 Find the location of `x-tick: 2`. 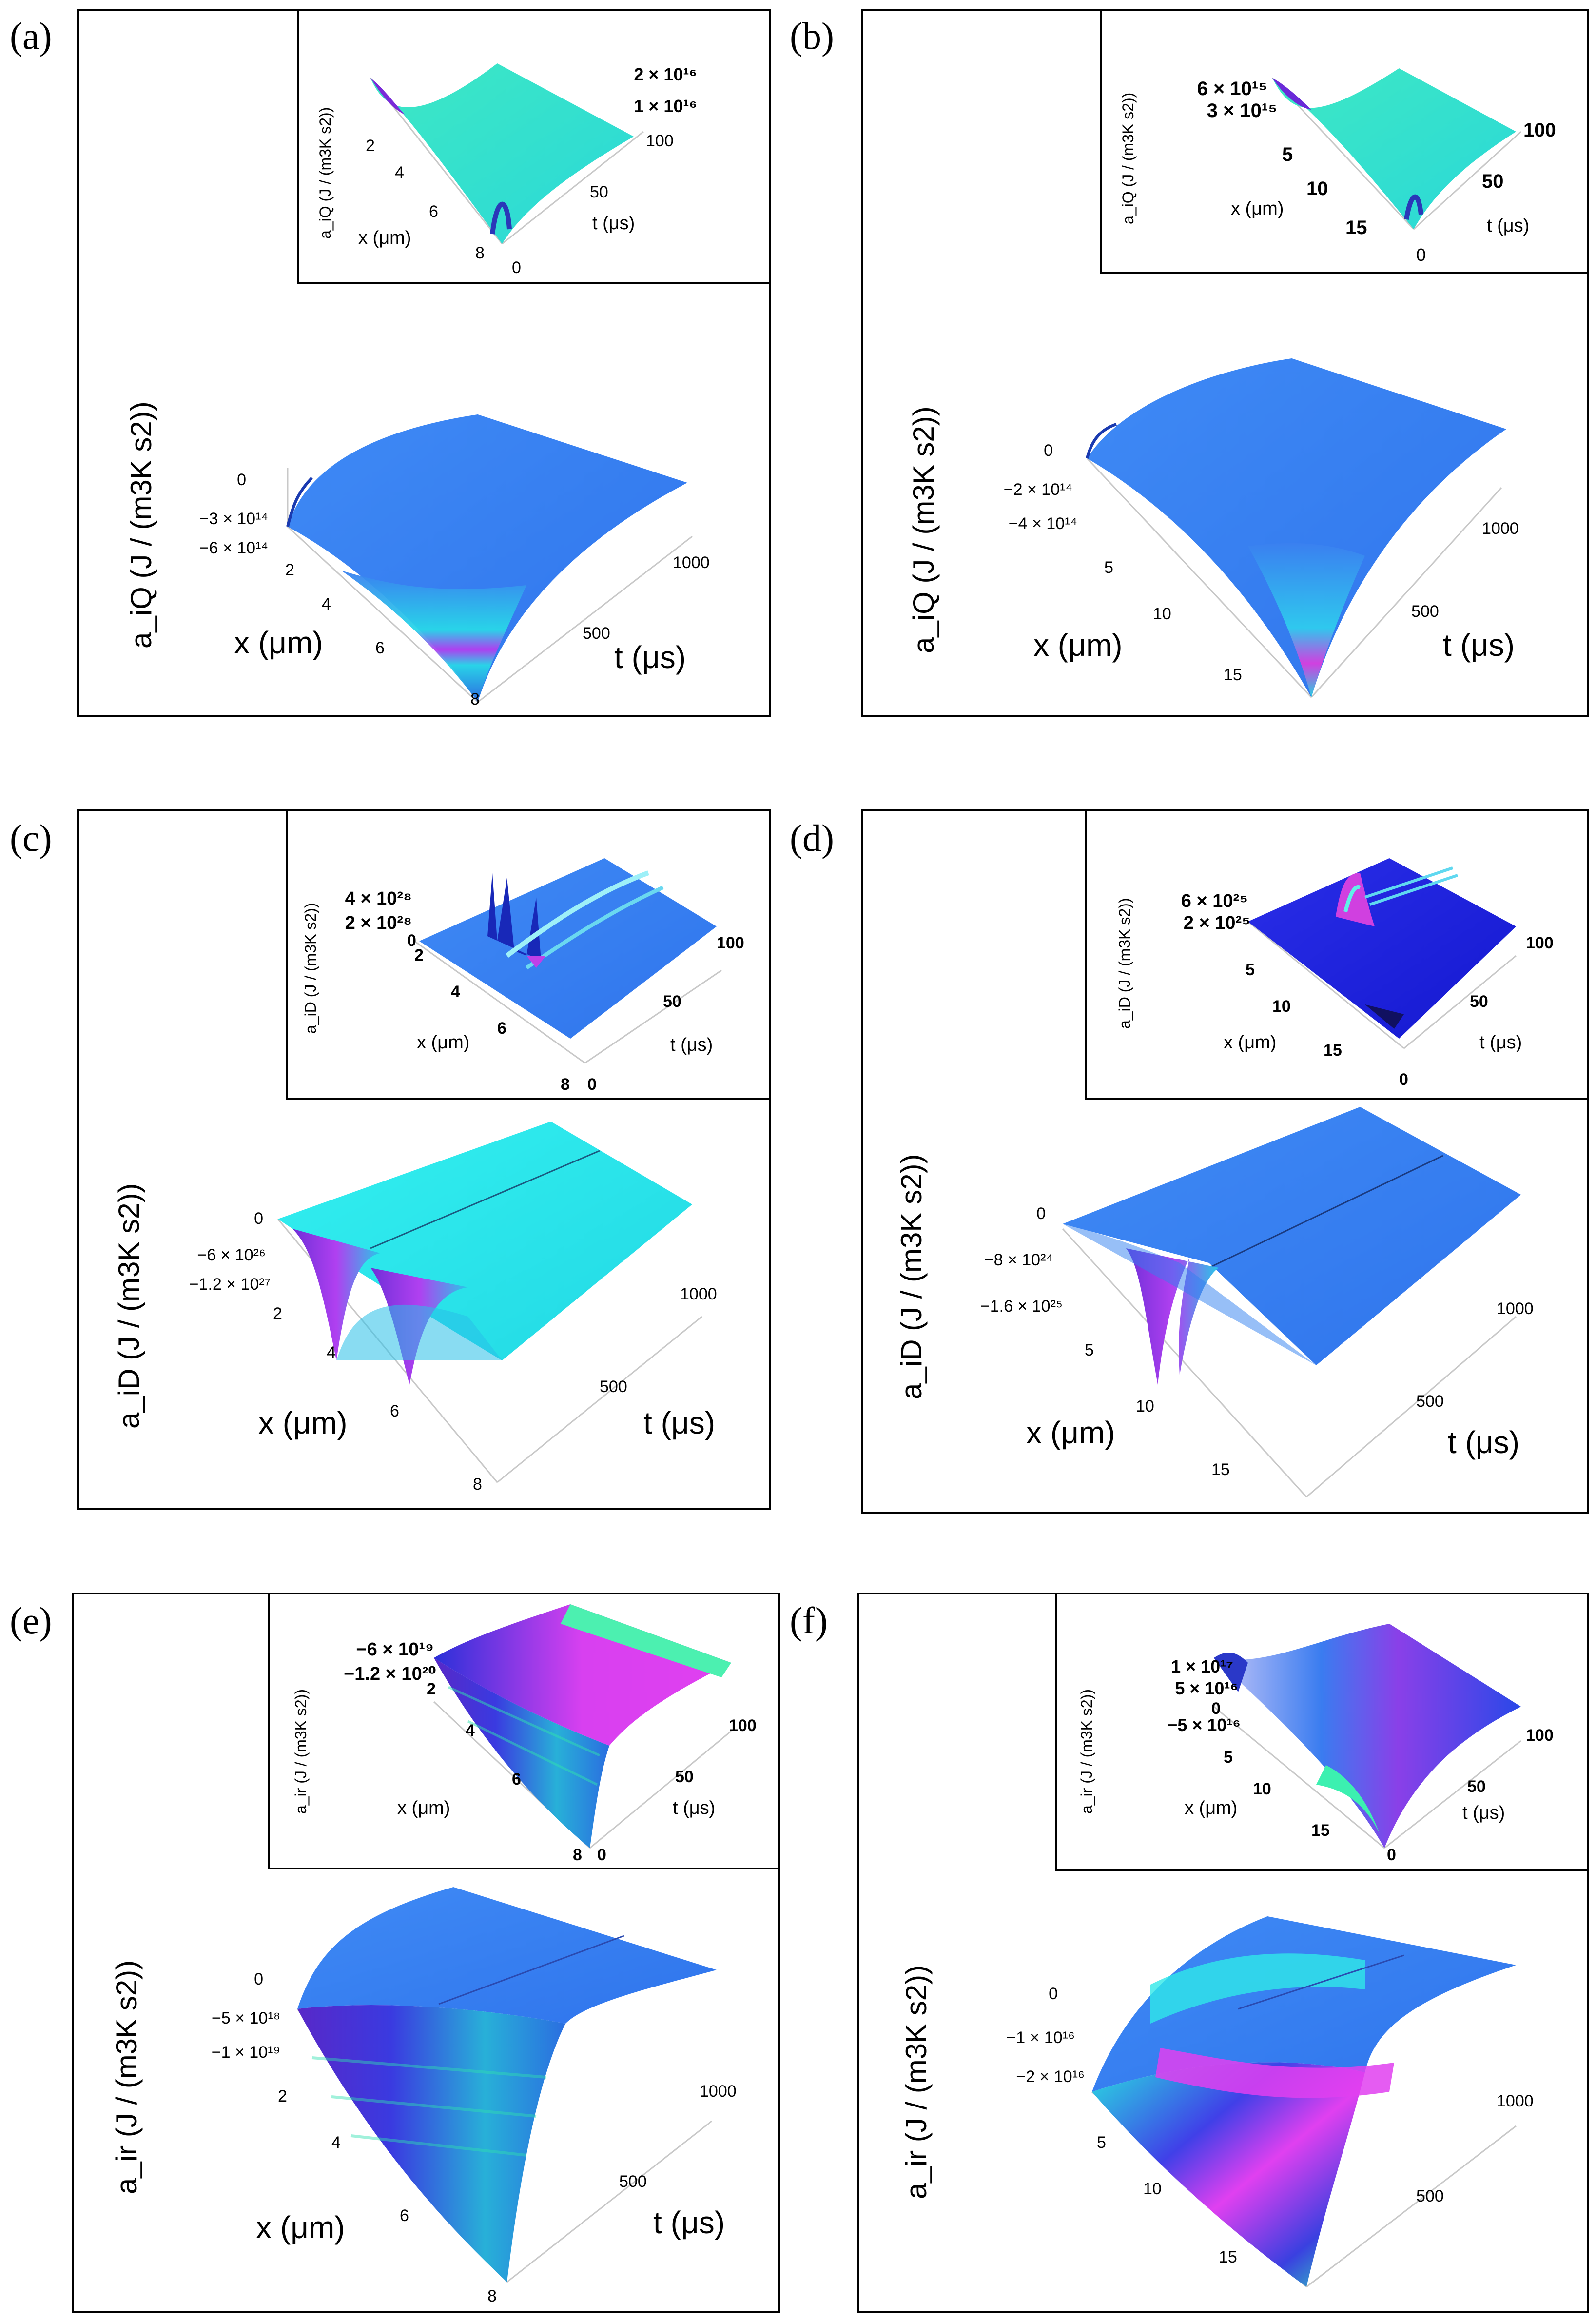

x-tick: 2 is located at coordinates (277, 1313).